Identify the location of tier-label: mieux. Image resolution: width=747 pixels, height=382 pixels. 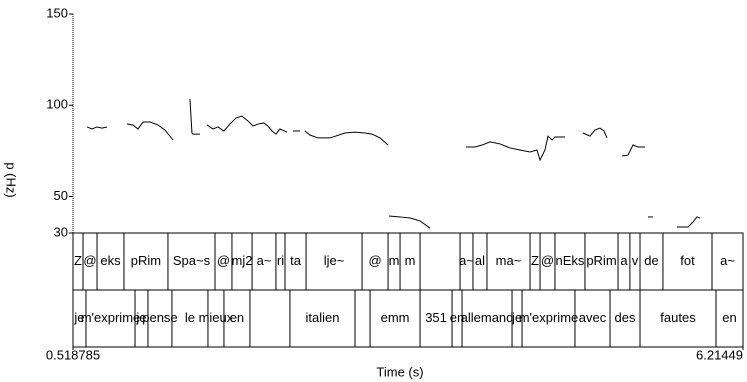
(216, 317).